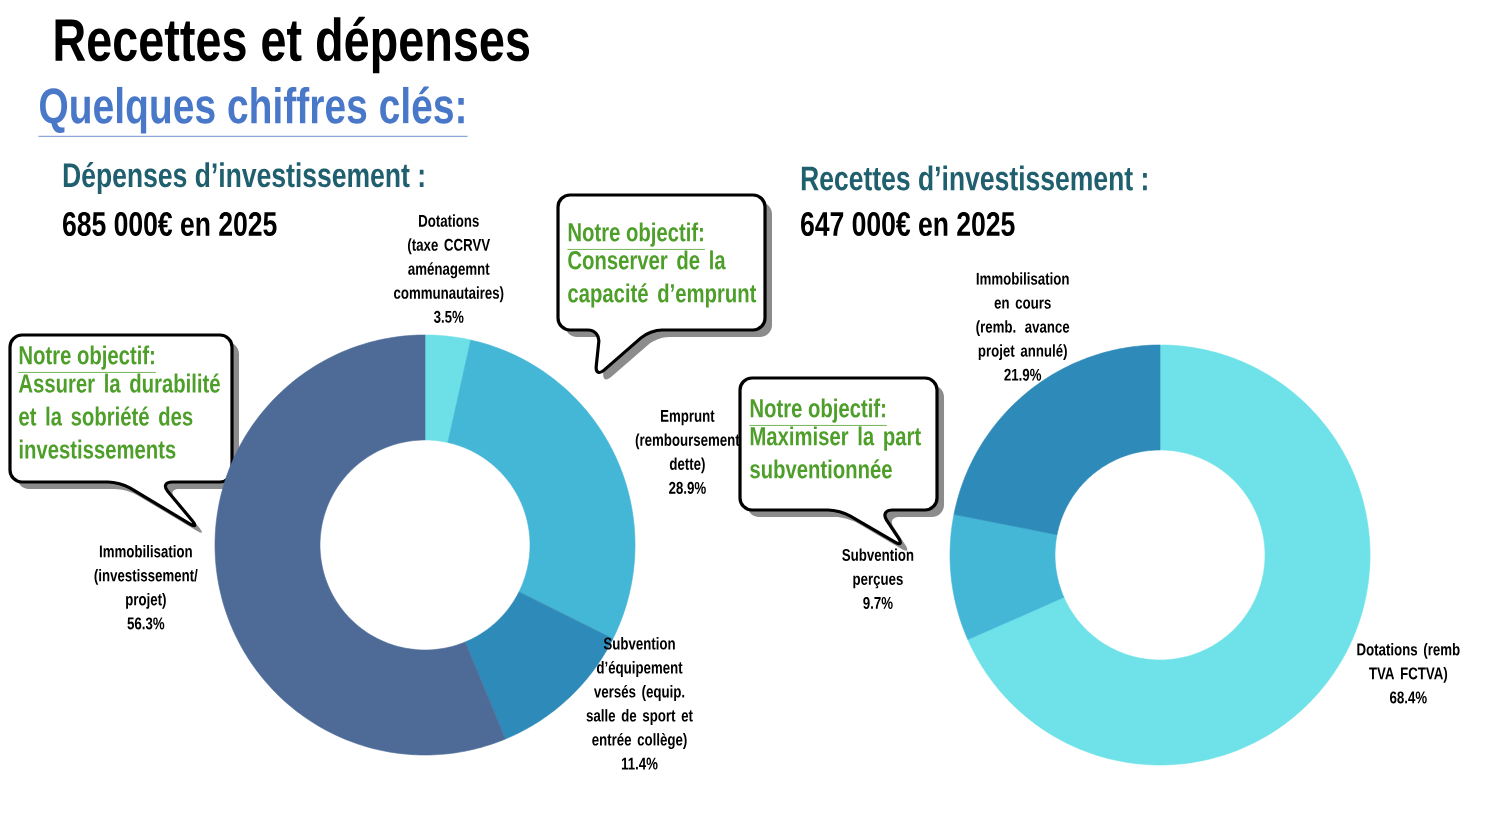  I want to click on slice-label: Dotations (remb TVA FCTVA), so click(1408, 662).